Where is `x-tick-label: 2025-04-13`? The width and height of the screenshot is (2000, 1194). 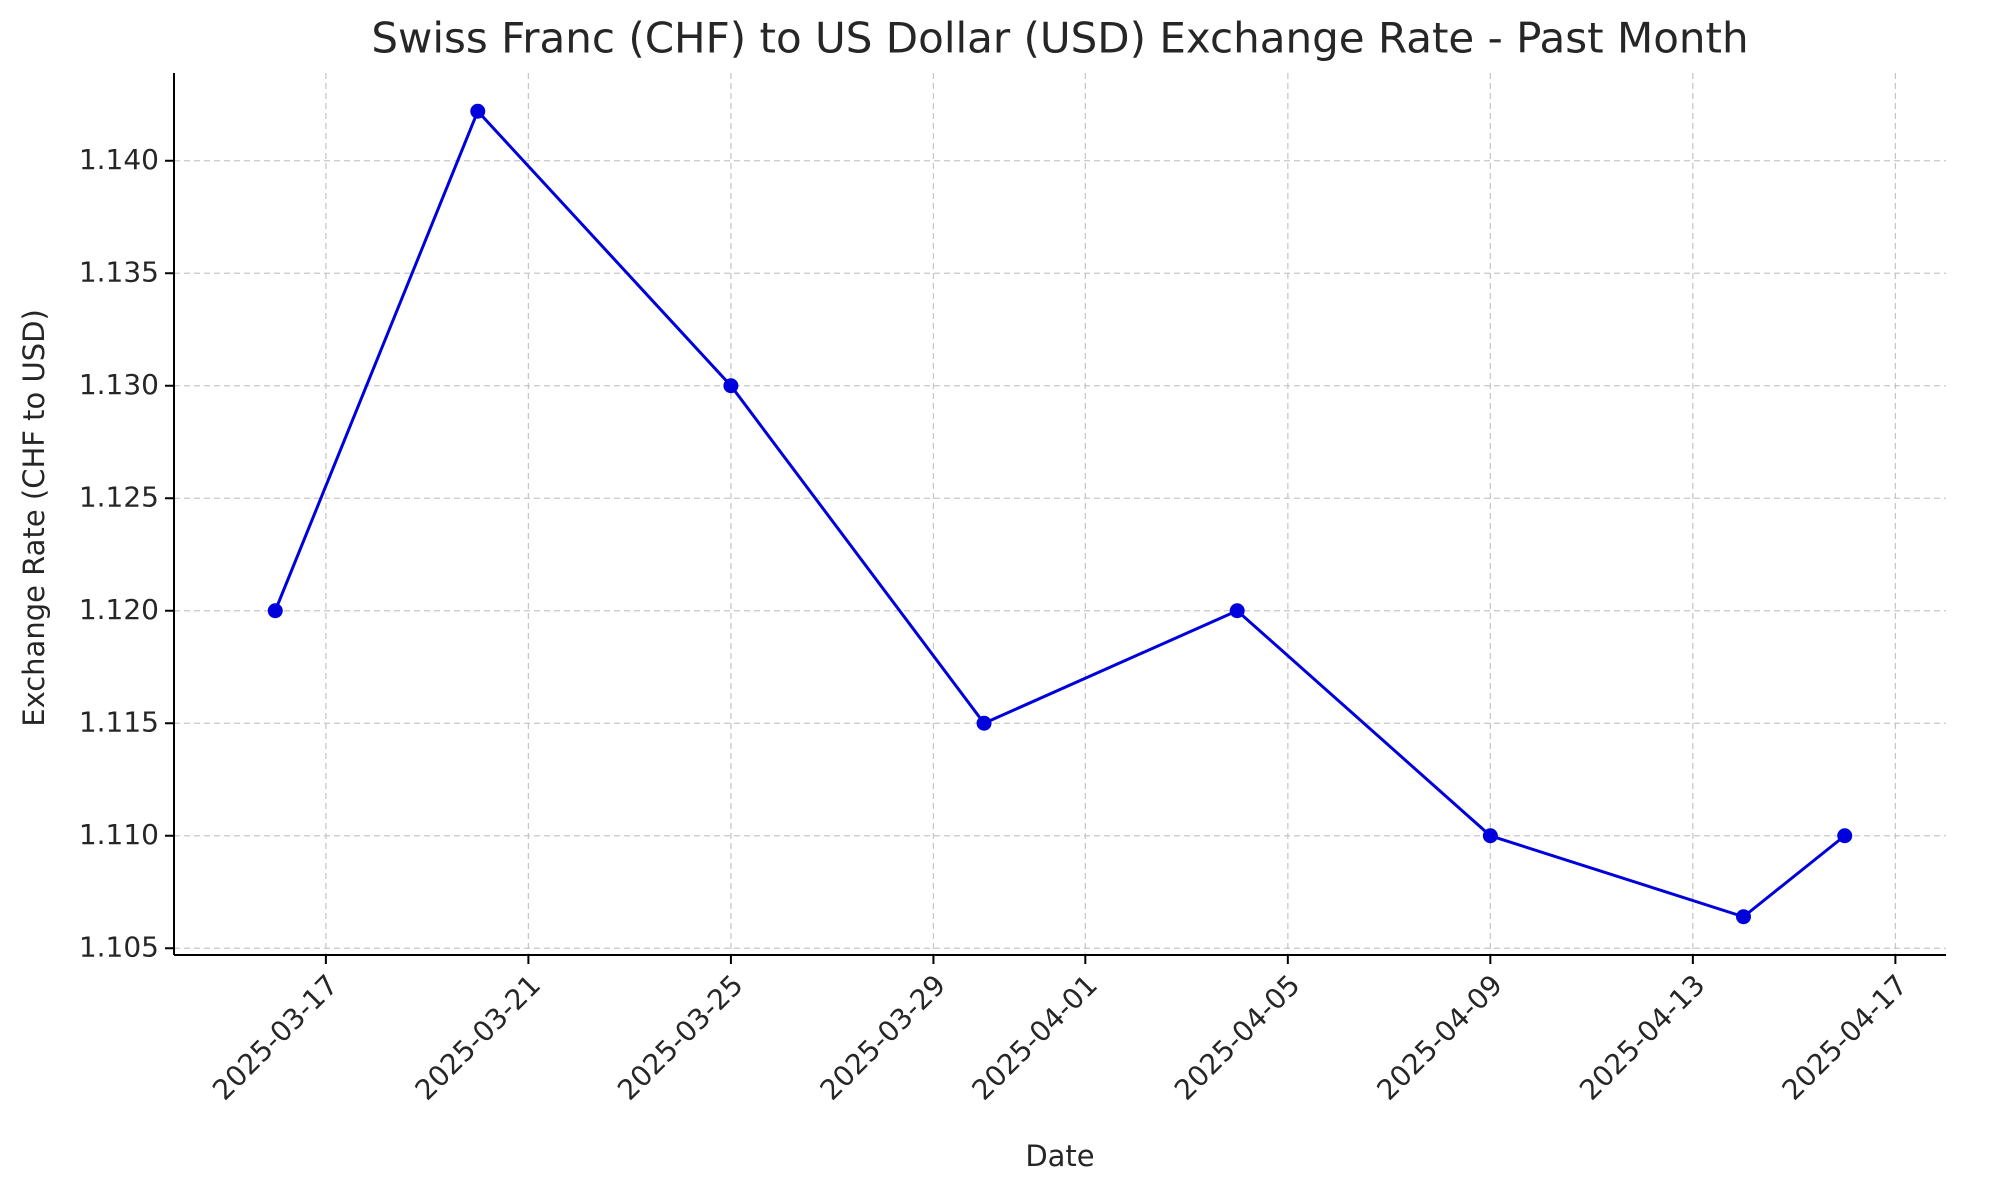 x-tick-label: 2025-04-13 is located at coordinates (1642, 1037).